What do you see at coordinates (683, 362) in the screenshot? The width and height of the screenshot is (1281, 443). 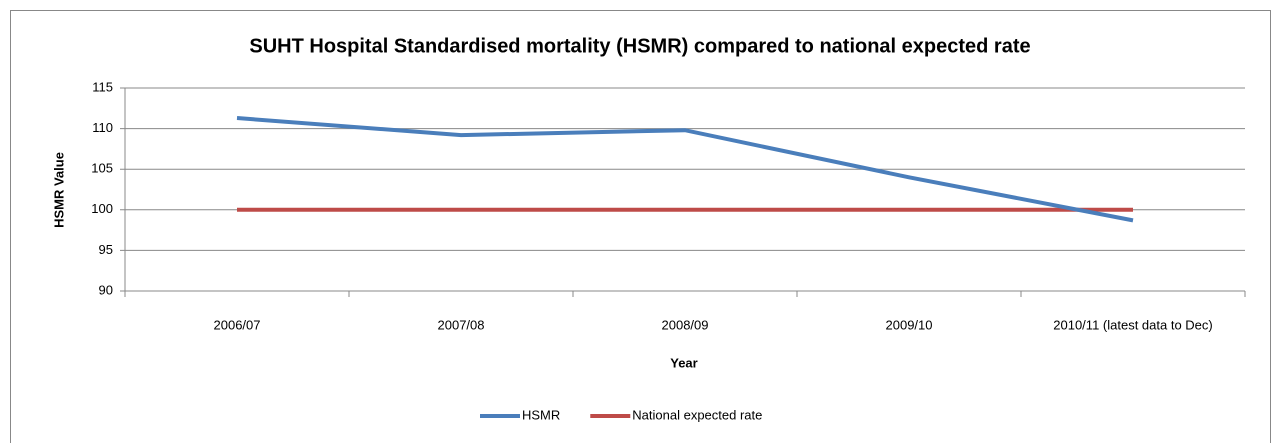 I see `x-axis-label: Year` at bounding box center [683, 362].